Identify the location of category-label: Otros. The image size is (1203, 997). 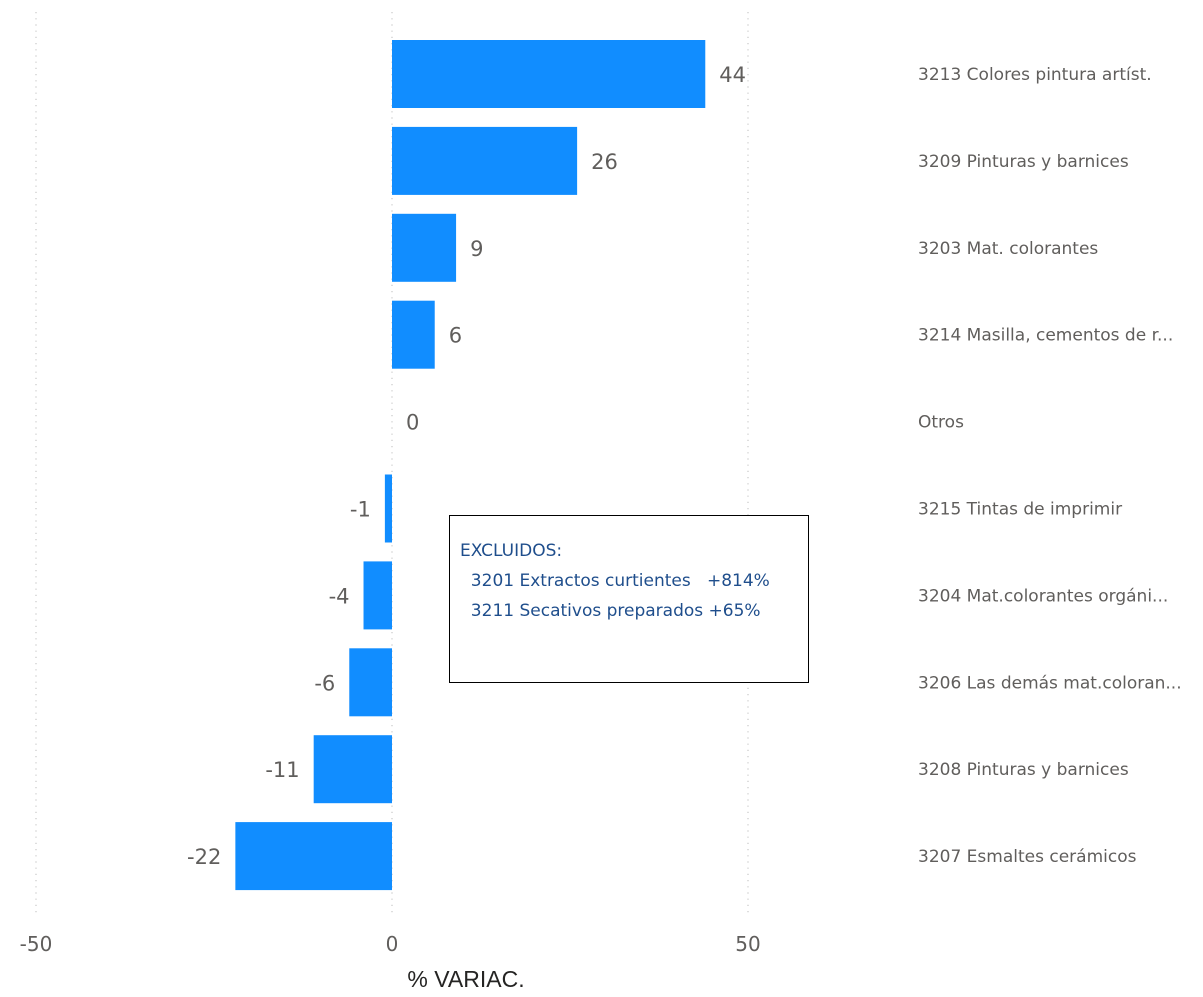
(941, 423).